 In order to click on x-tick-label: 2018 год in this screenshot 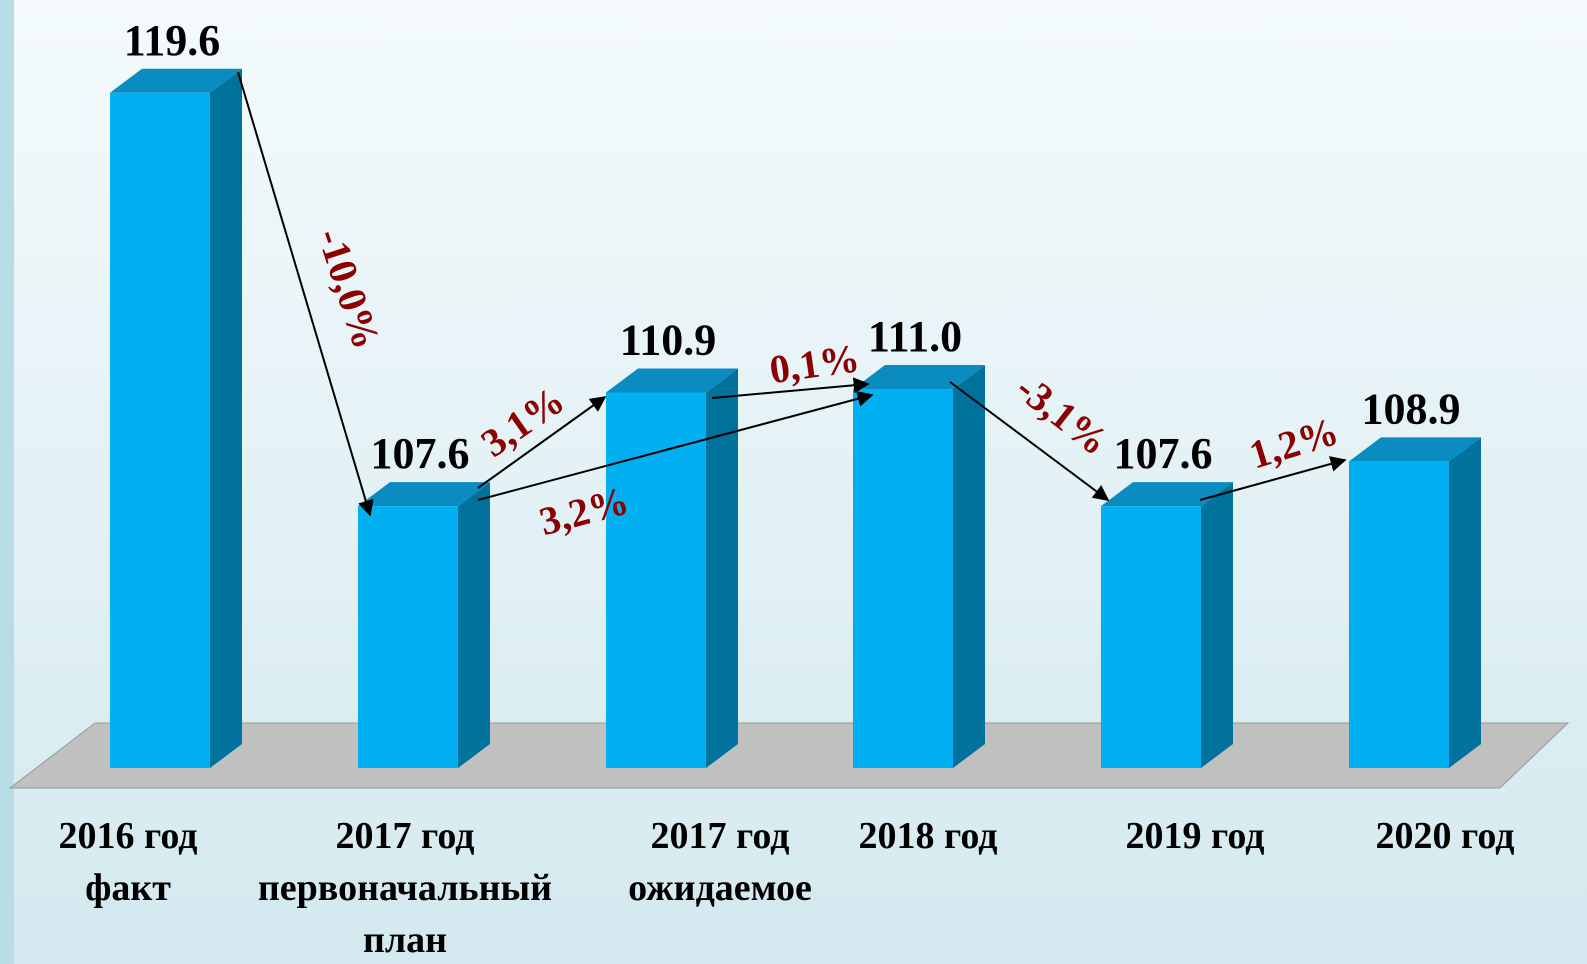, I will do `click(928, 836)`.